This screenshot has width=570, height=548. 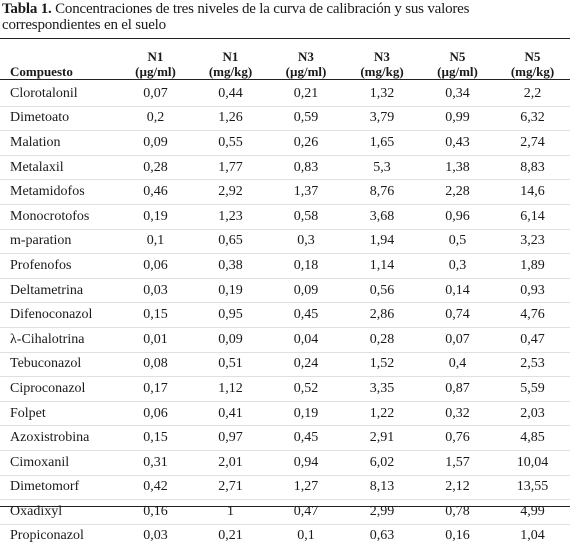 What do you see at coordinates (532, 291) in the screenshot?
I see `value-cell: 0,93` at bounding box center [532, 291].